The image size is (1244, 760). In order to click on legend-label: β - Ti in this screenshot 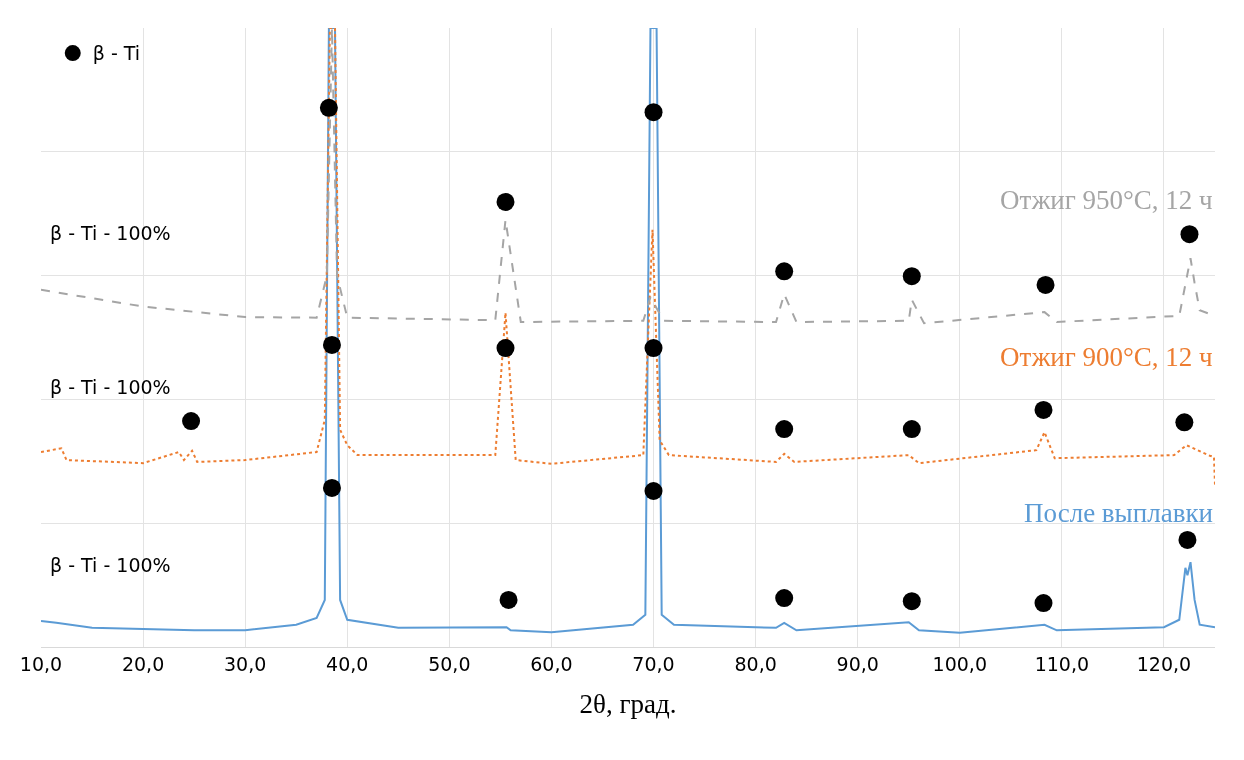, I will do `click(116, 53)`.